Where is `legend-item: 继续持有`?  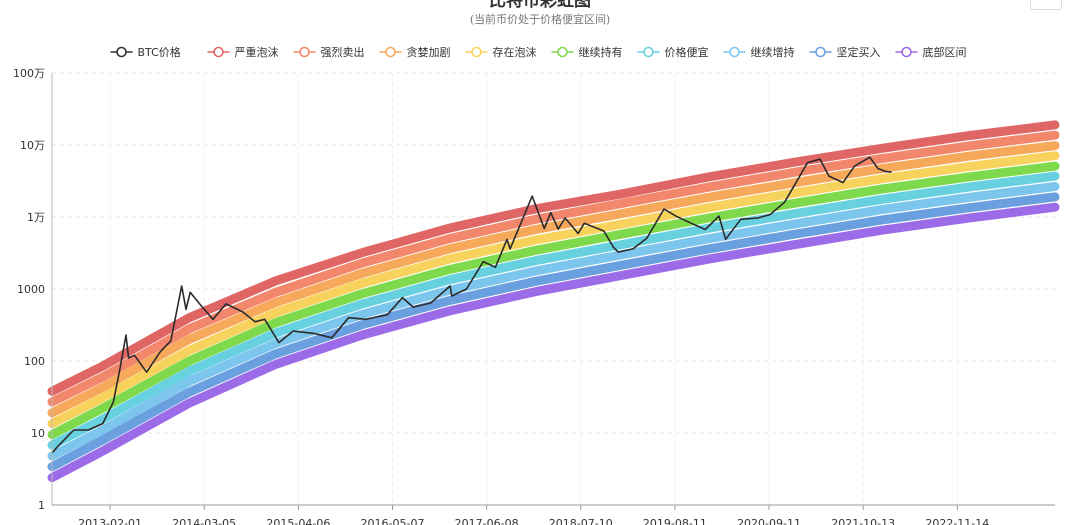 legend-item: 继续持有 is located at coordinates (587, 52).